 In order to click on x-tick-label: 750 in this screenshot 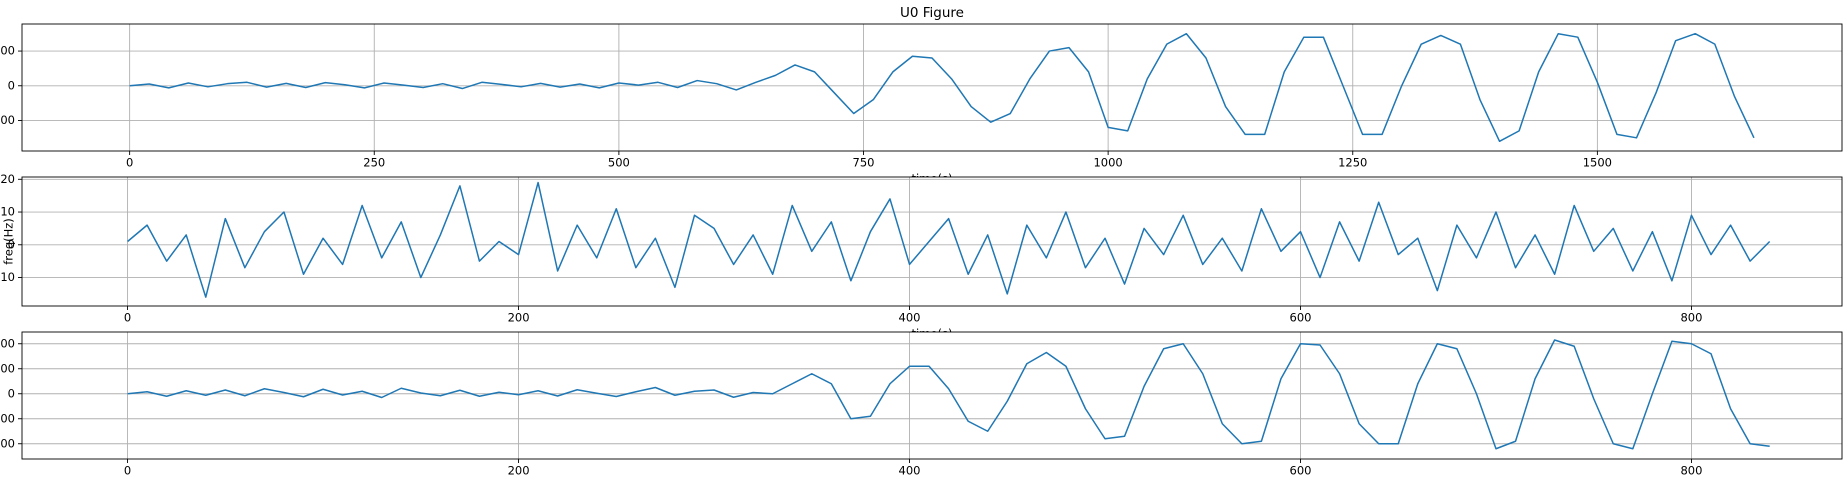, I will do `click(864, 163)`.